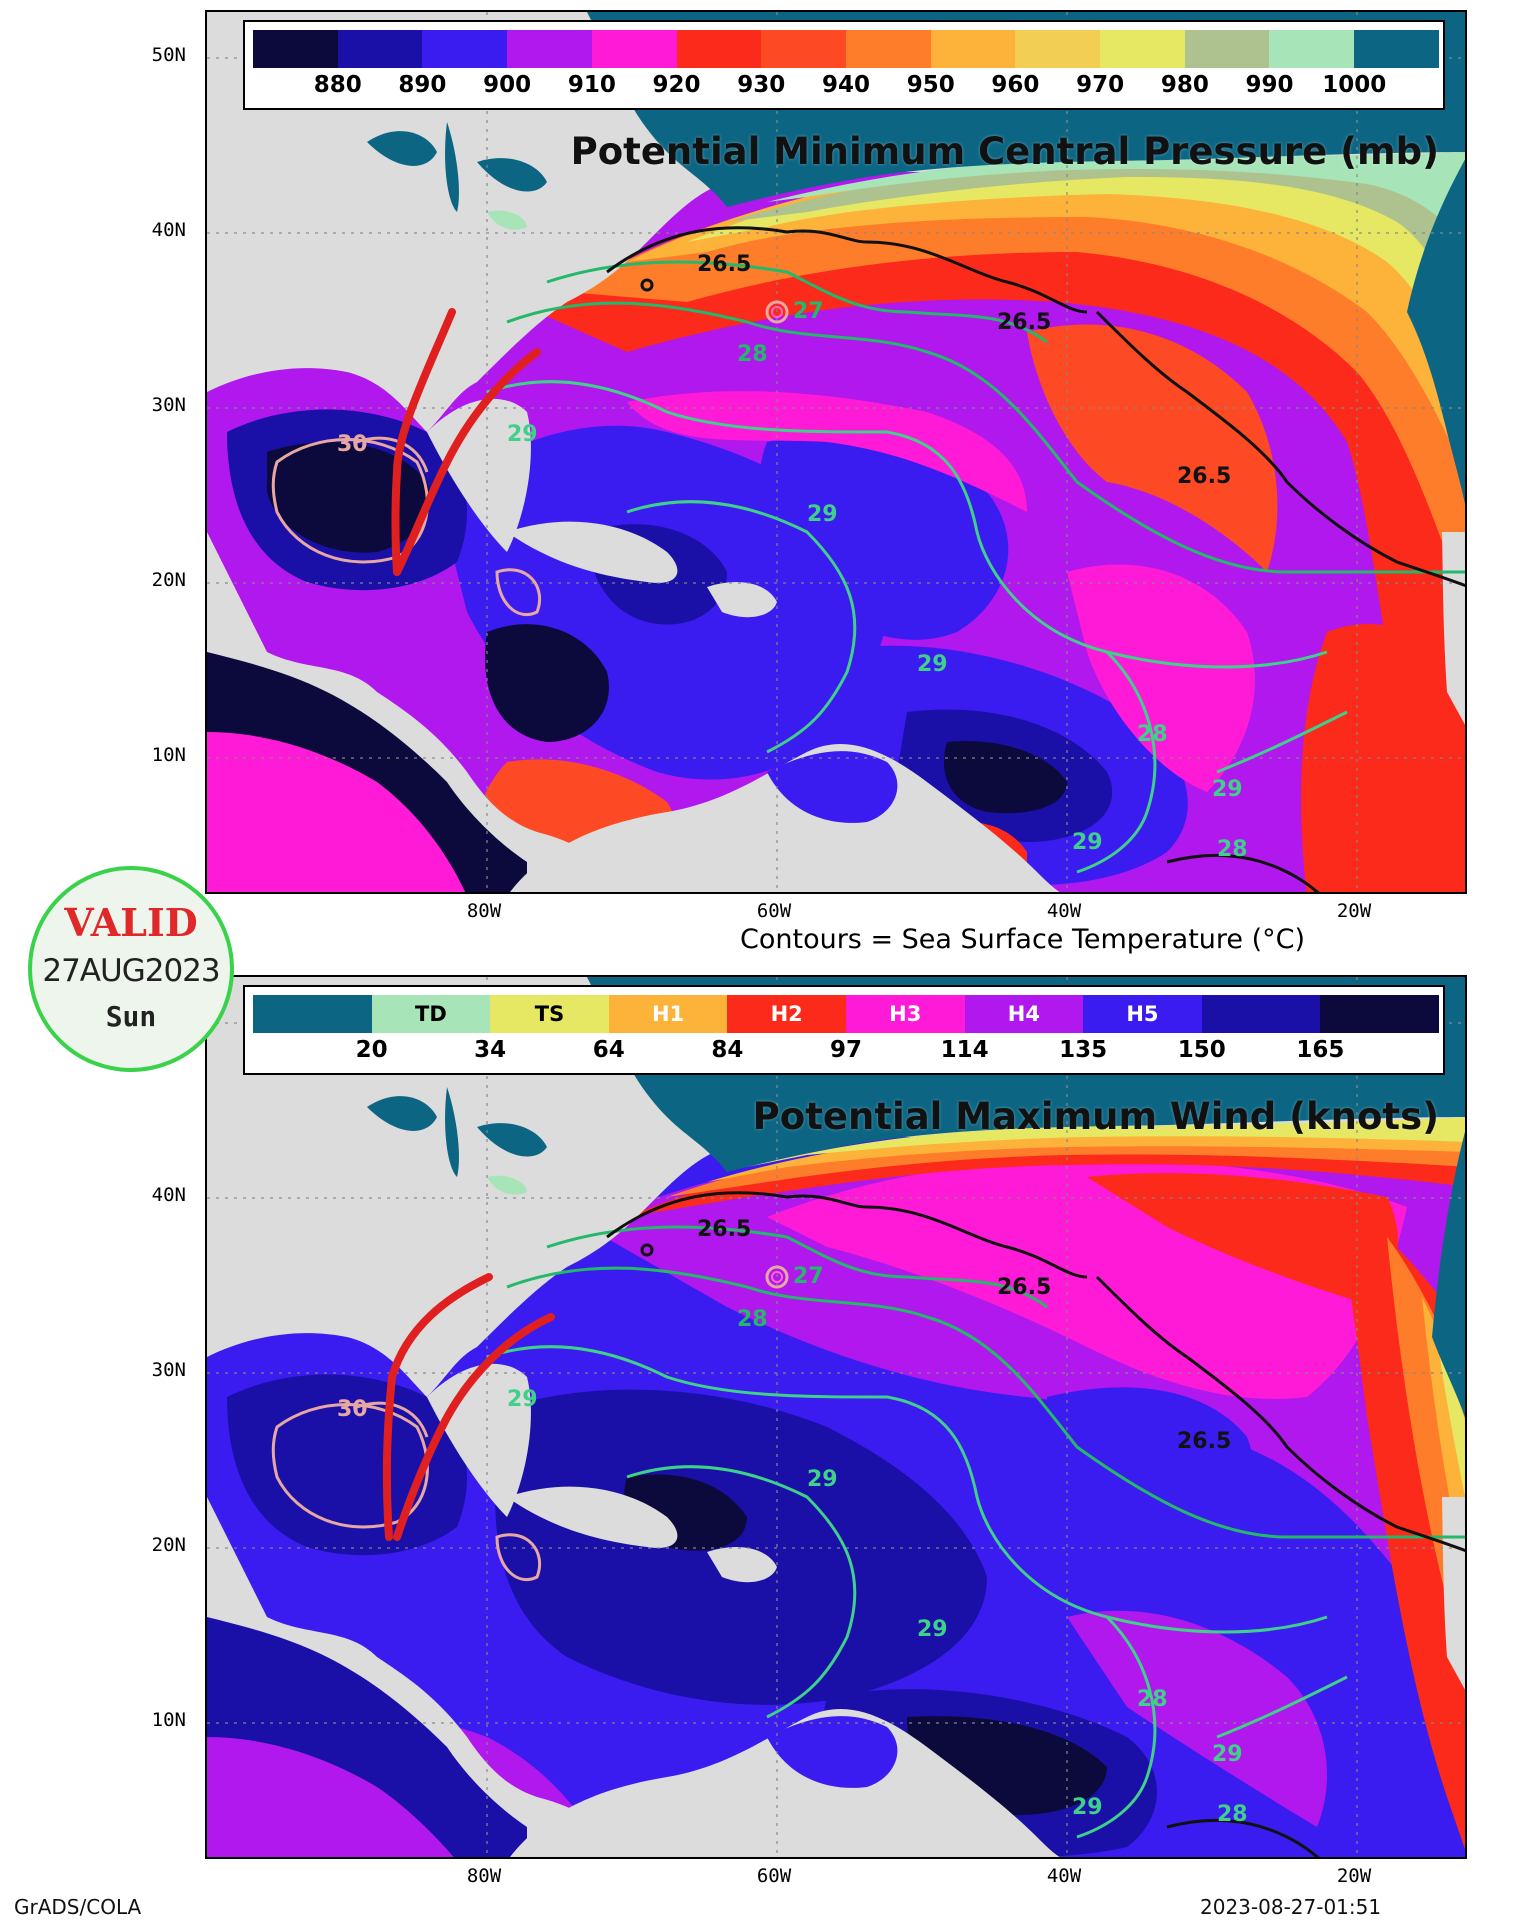  I want to click on pressure-swatches, so click(846, 49).